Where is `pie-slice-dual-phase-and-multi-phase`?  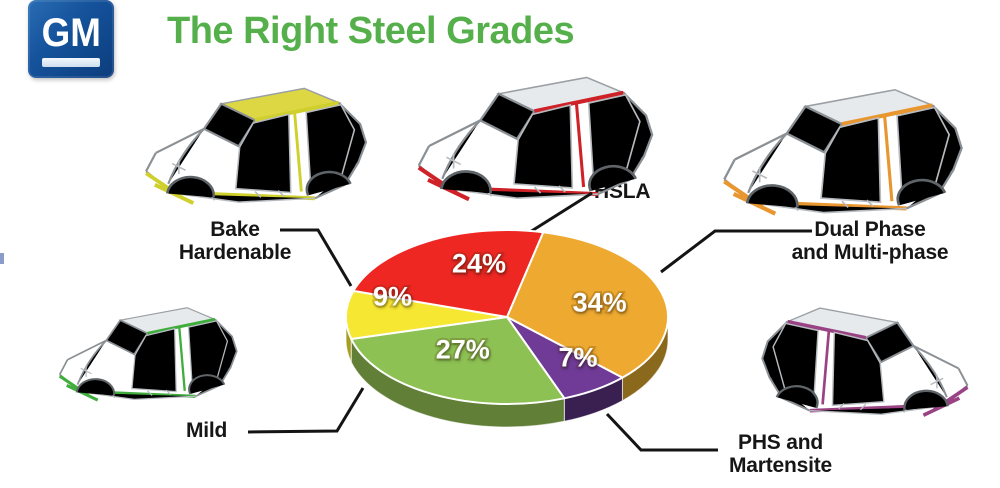 pie-slice-dual-phase-and-multi-phase is located at coordinates (587, 305).